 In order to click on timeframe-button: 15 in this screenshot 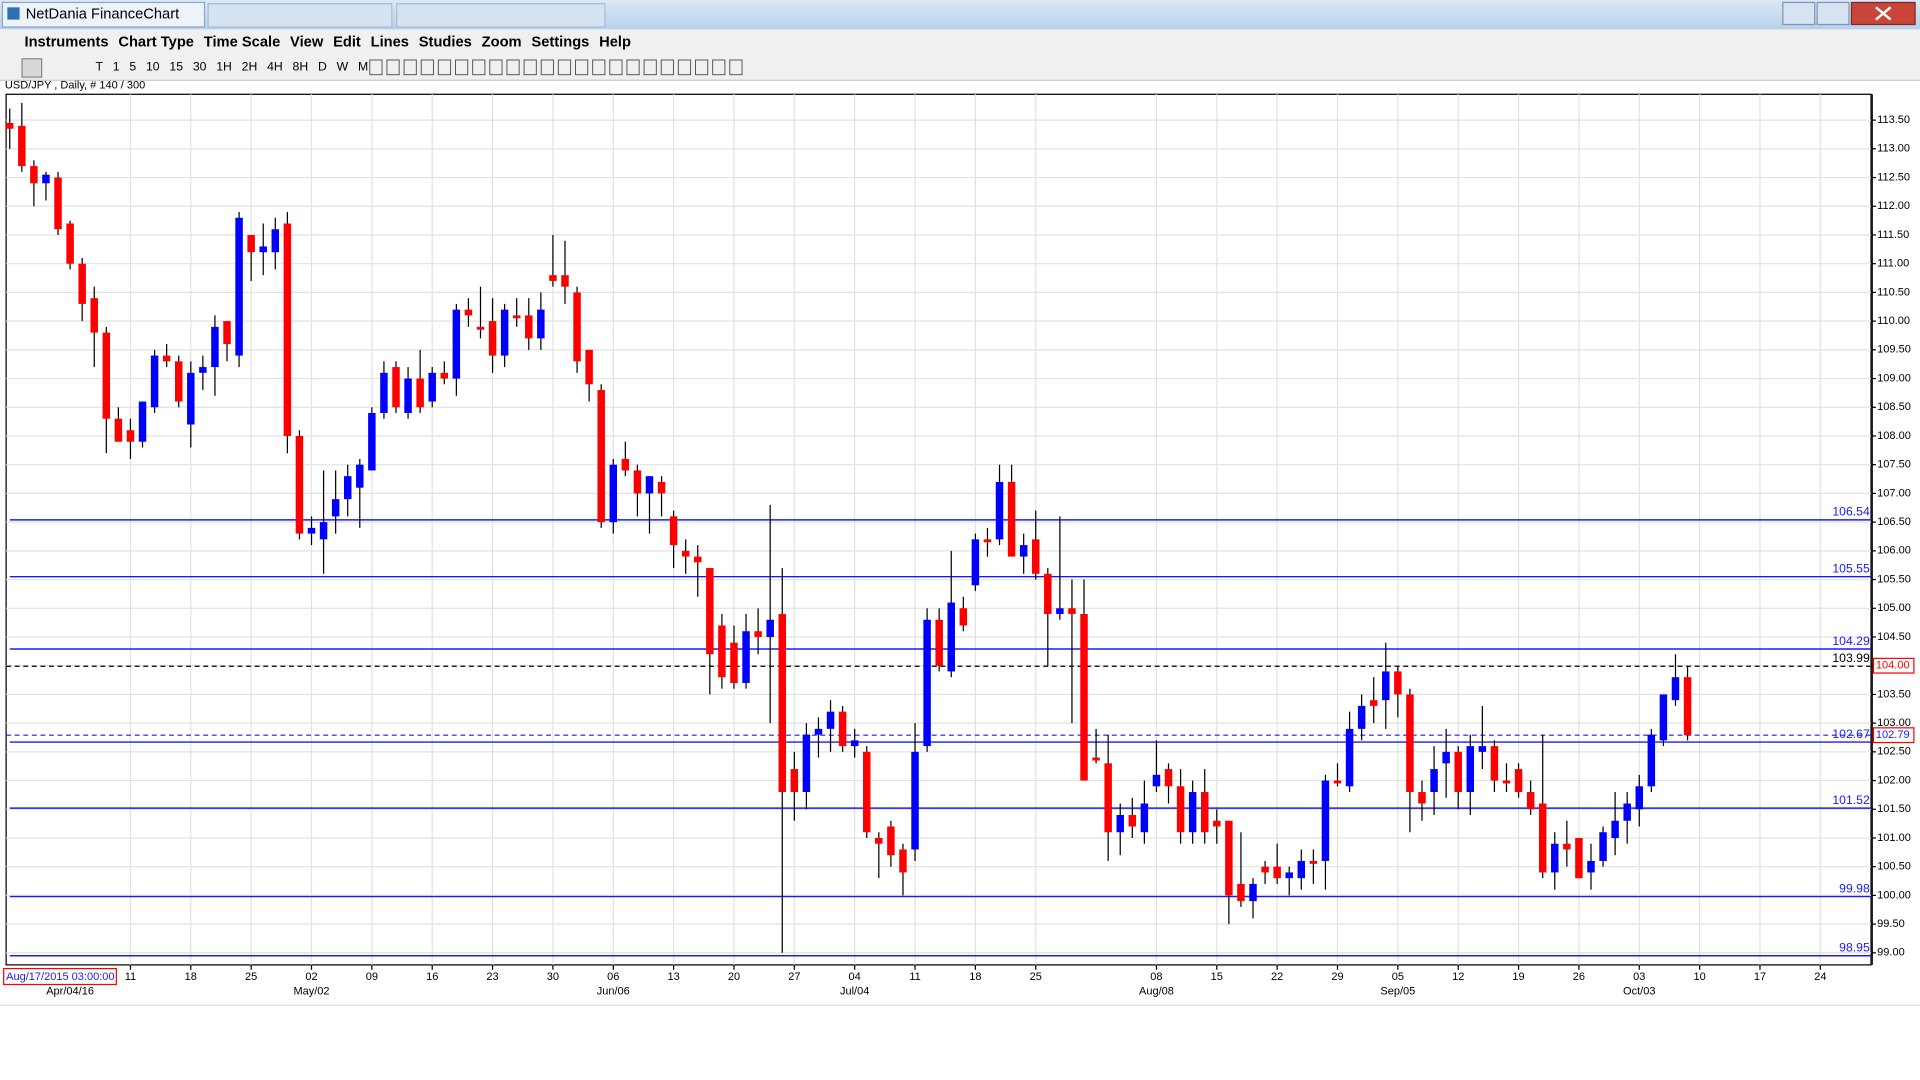, I will do `click(176, 67)`.